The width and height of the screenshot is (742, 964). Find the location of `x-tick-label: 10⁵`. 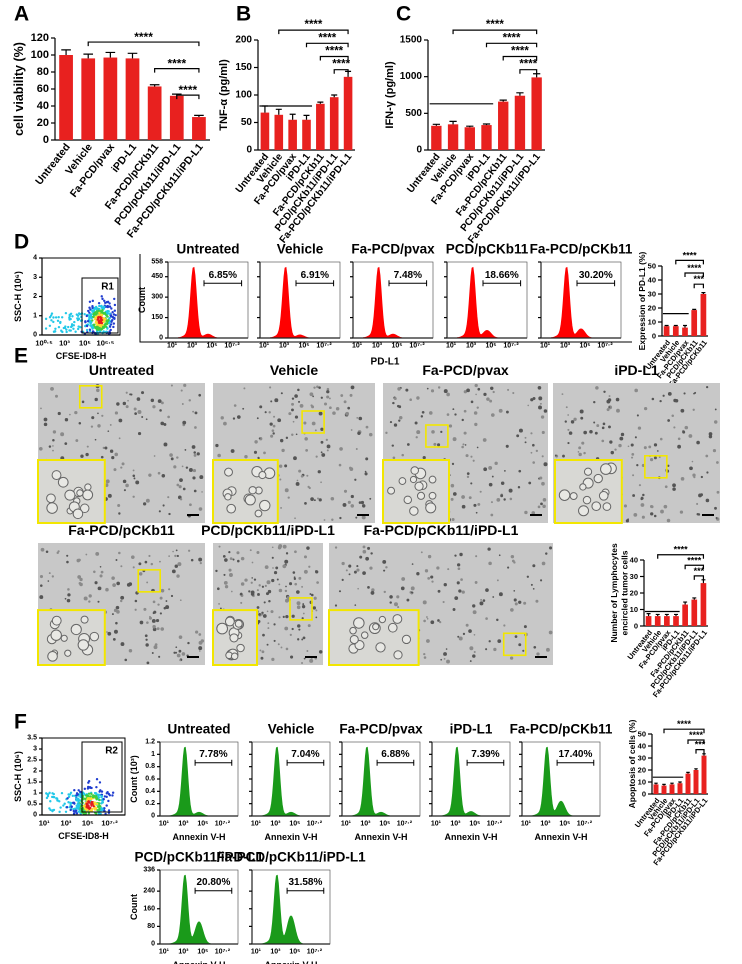

x-tick-label: 10⁵ is located at coordinates (88, 823).